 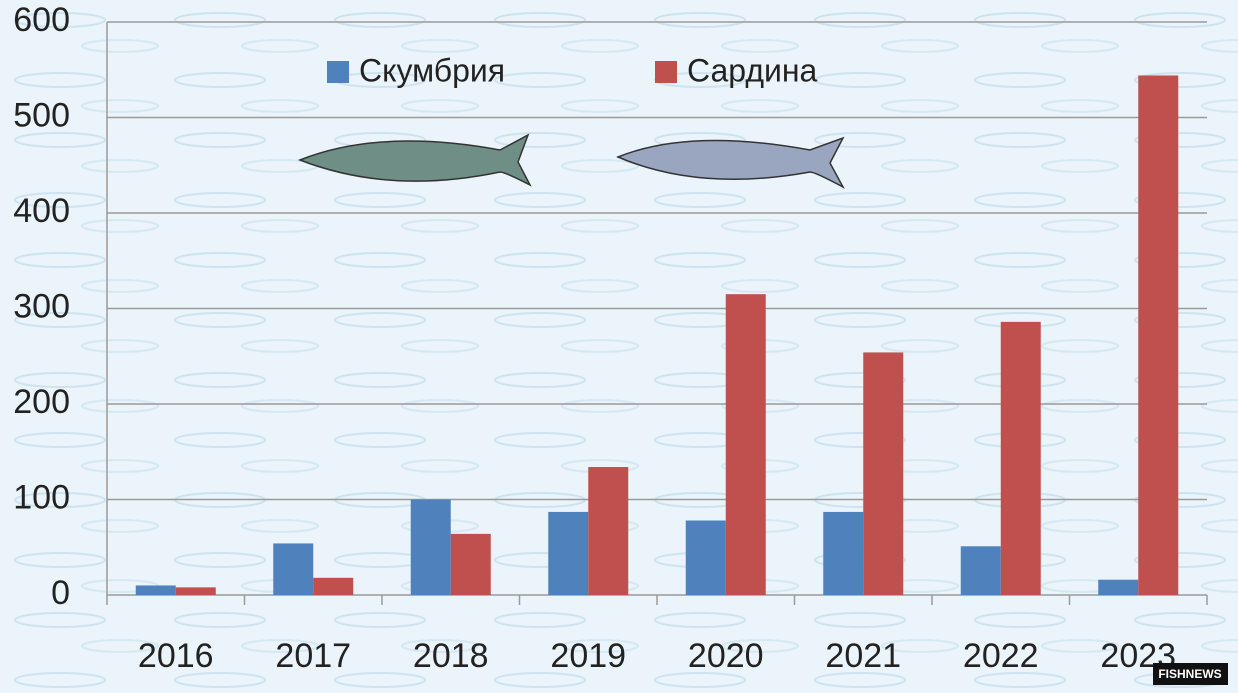 I want to click on y-tick-label: 0, so click(x=60, y=593).